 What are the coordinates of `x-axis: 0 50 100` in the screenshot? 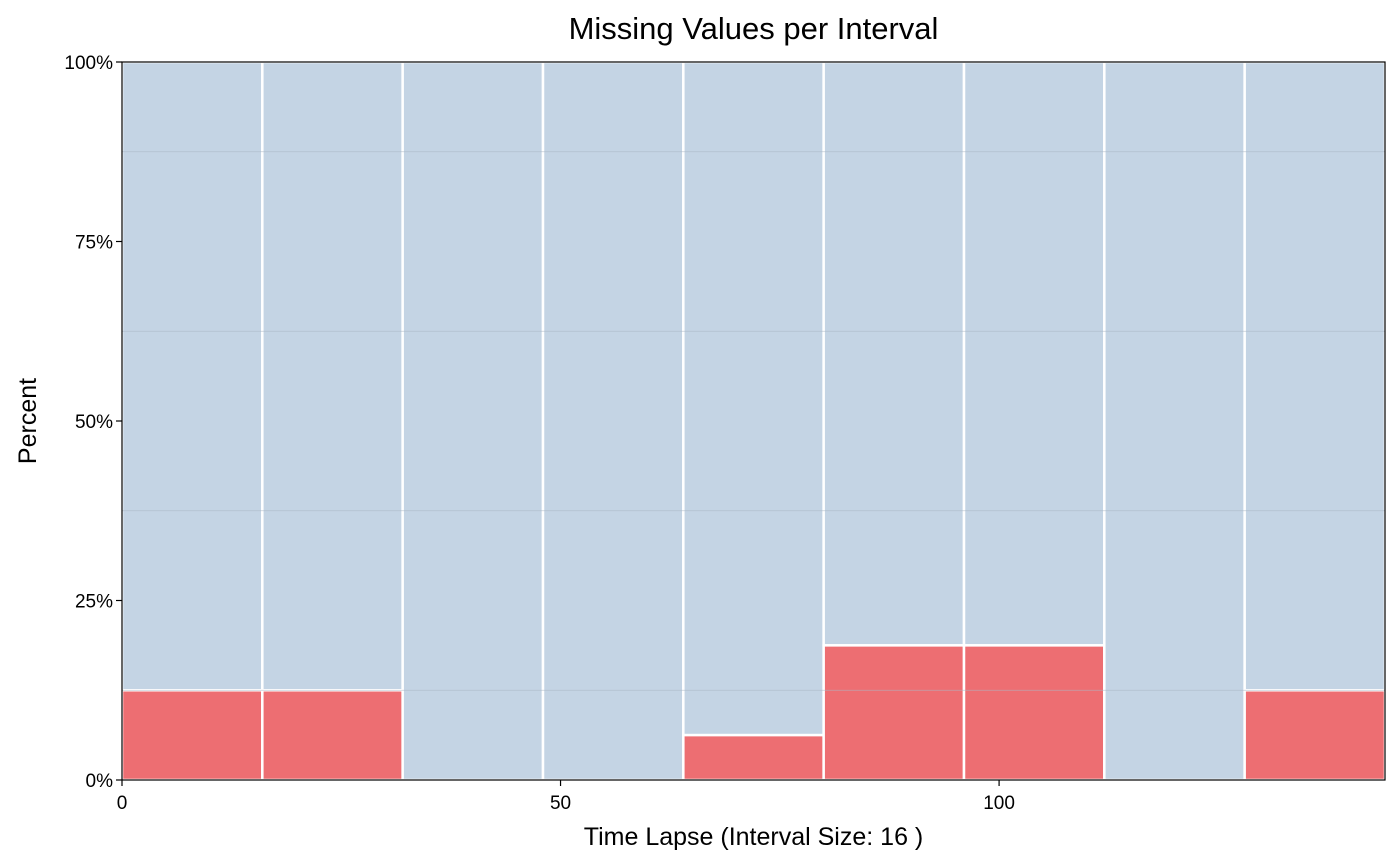 It's located at (566, 797).